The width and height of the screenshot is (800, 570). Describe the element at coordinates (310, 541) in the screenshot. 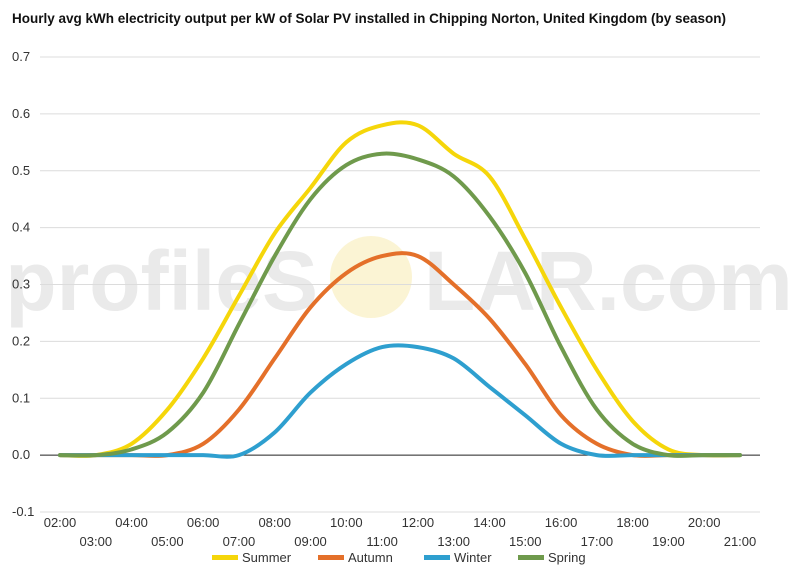

I see `x-tick-label: 09:00` at that location.